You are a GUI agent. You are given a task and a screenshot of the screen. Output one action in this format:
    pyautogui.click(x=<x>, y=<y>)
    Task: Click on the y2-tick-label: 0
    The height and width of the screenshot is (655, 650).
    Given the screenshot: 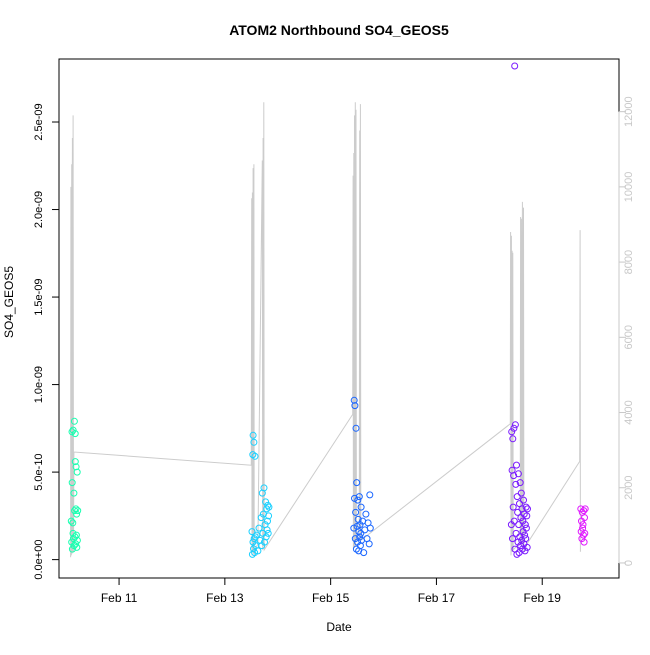 What is the action you would take?
    pyautogui.click(x=629, y=563)
    